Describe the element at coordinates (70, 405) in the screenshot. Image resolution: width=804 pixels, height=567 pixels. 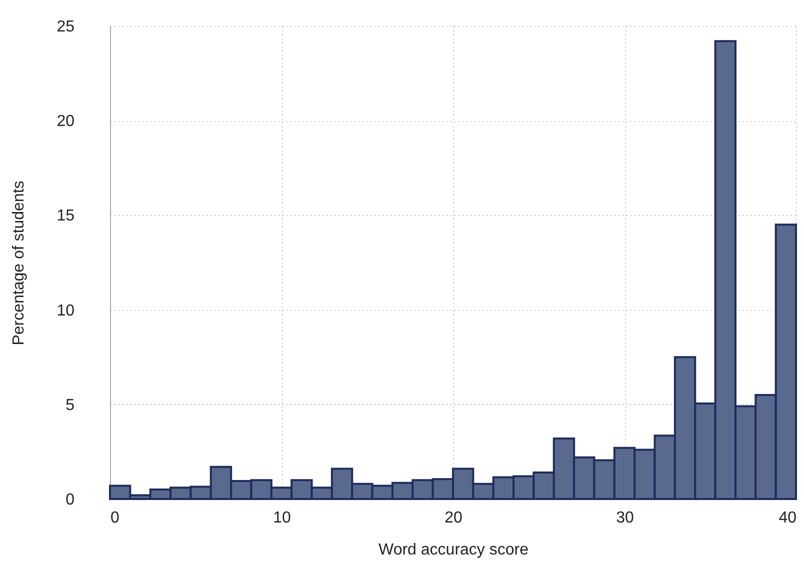
I see `y-tick-label: 5` at that location.